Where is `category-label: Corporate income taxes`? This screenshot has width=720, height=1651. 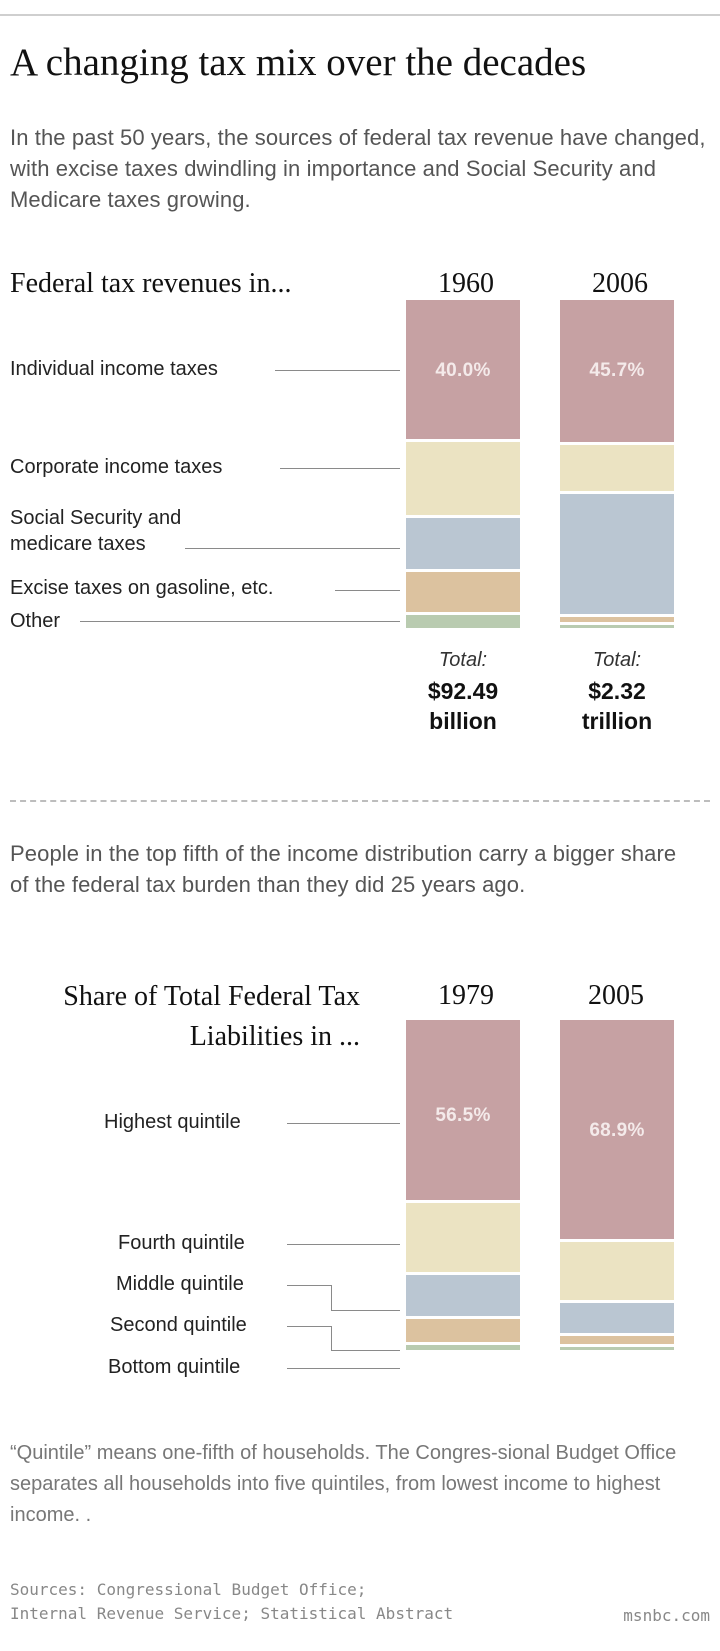 category-label: Corporate income taxes is located at coordinates (116, 467).